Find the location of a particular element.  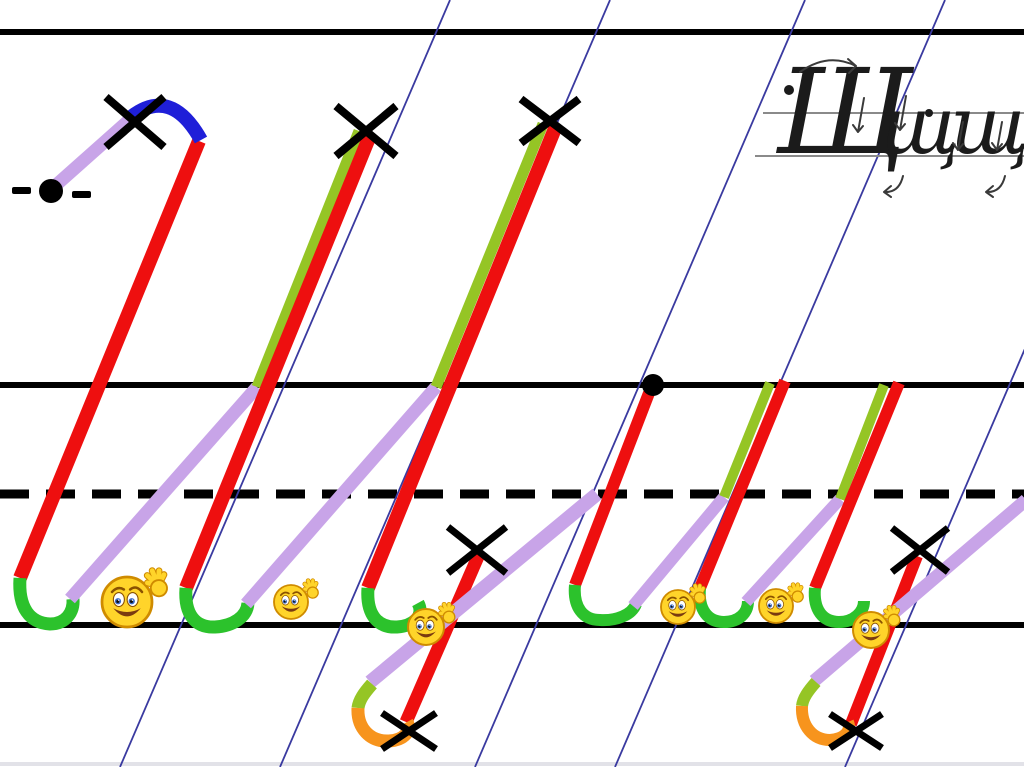

stroke-g1-top-curve is located at coordinates (167, 121).